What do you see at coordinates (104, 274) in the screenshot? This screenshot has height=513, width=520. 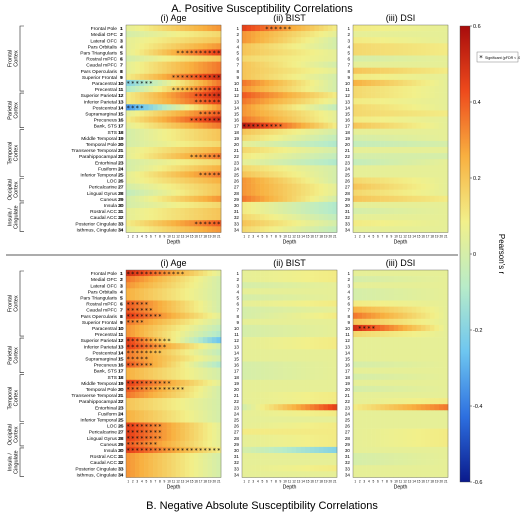 I see `region-label: Frontal Pole` at bounding box center [104, 274].